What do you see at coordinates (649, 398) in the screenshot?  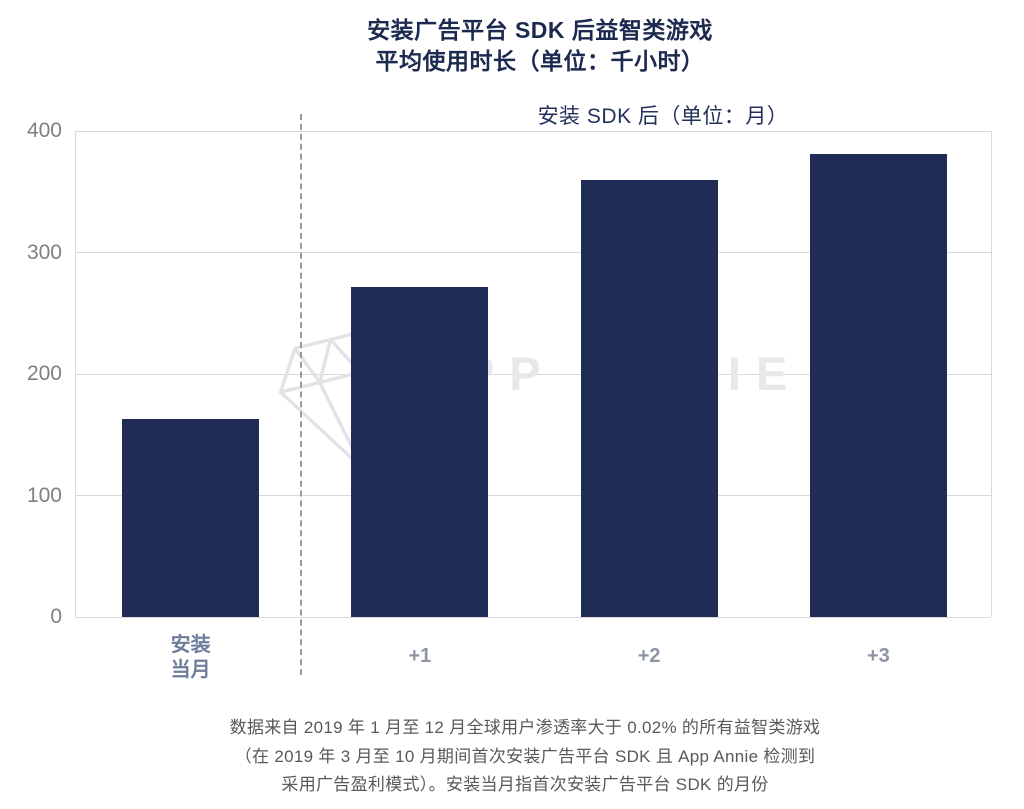 I see `bar-+2` at bounding box center [649, 398].